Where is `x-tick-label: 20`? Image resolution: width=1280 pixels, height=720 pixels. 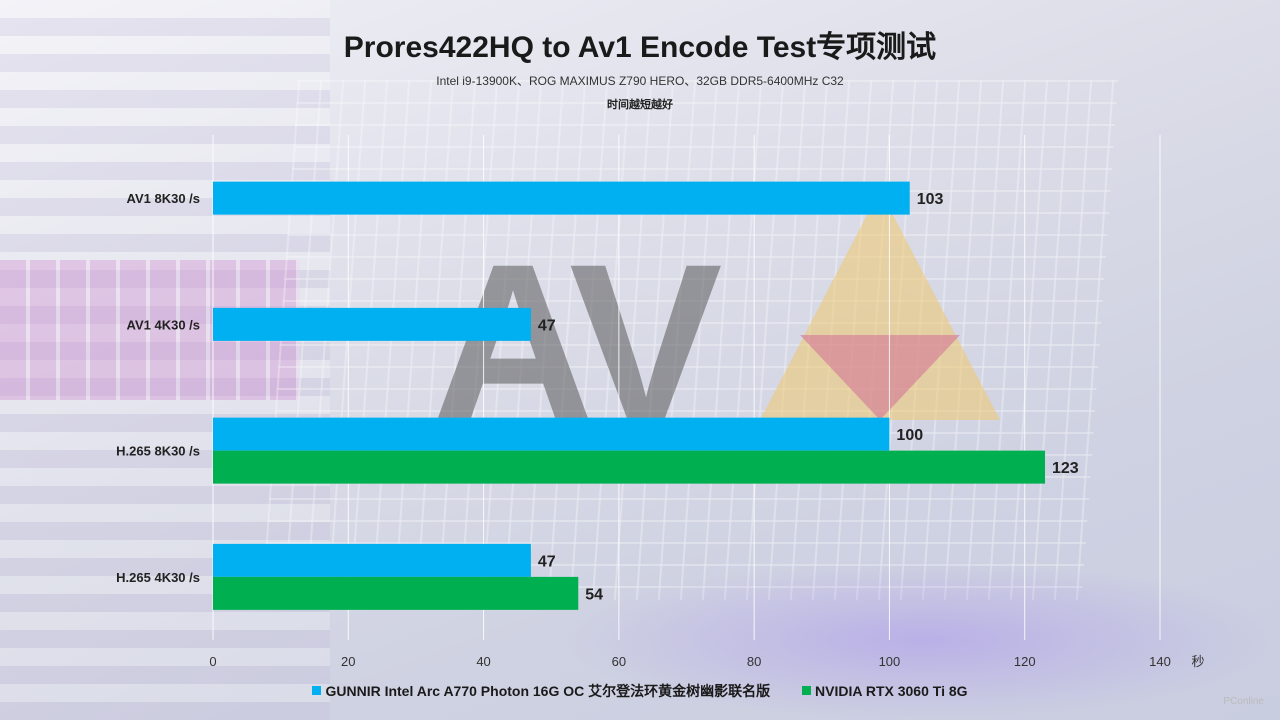 x-tick-label: 20 is located at coordinates (348, 661).